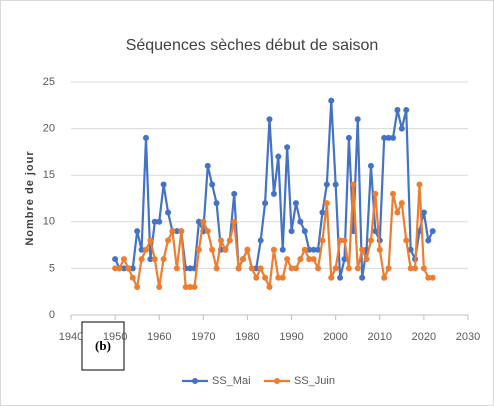 The height and width of the screenshot is (406, 494). Describe the element at coordinates (203, 337) in the screenshot. I see `x-tick-label: 1970` at that location.